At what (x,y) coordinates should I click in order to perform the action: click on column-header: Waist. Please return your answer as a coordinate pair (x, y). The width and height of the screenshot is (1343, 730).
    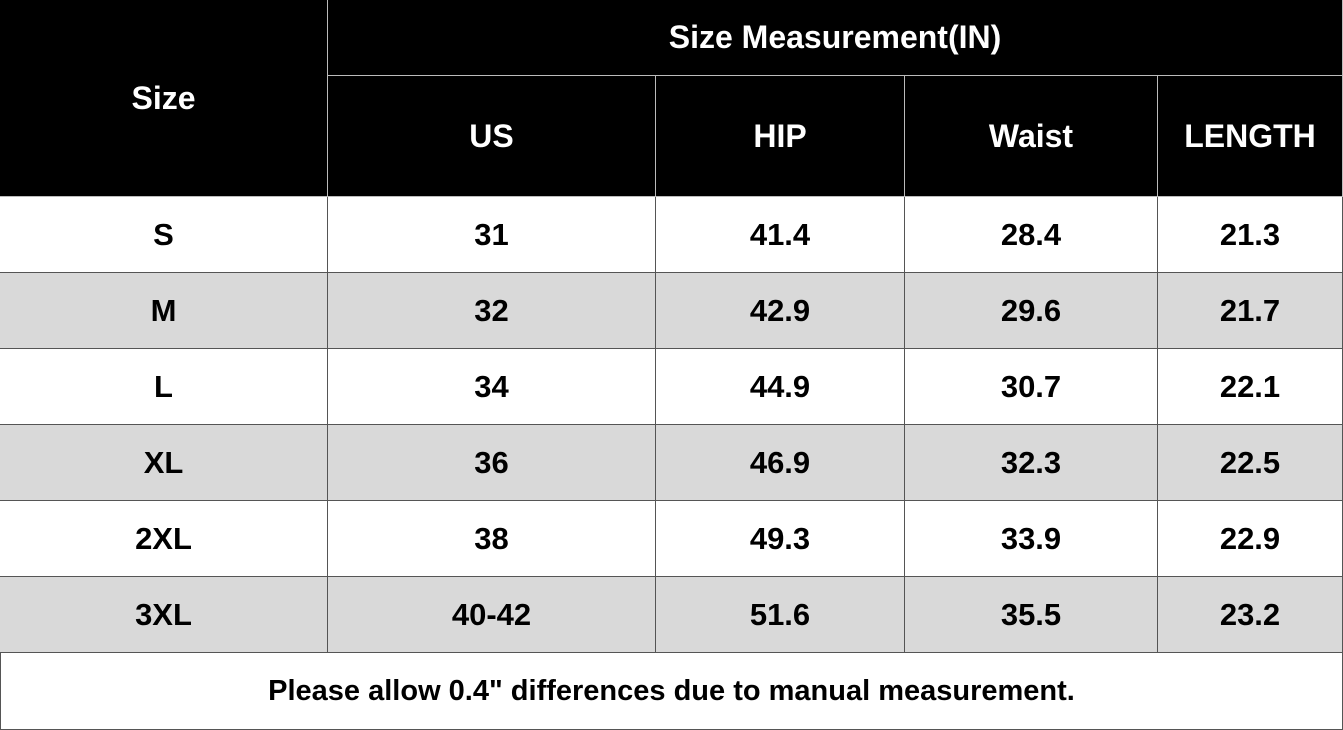
    Looking at the image, I should click on (1031, 136).